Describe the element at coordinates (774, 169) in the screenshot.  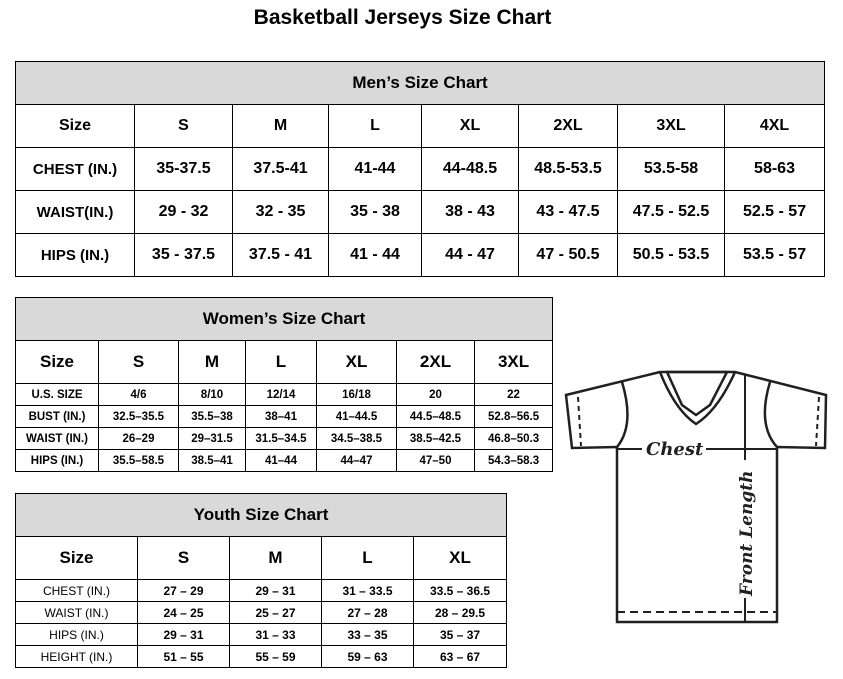
I see `table-cell: 58-63` at that location.